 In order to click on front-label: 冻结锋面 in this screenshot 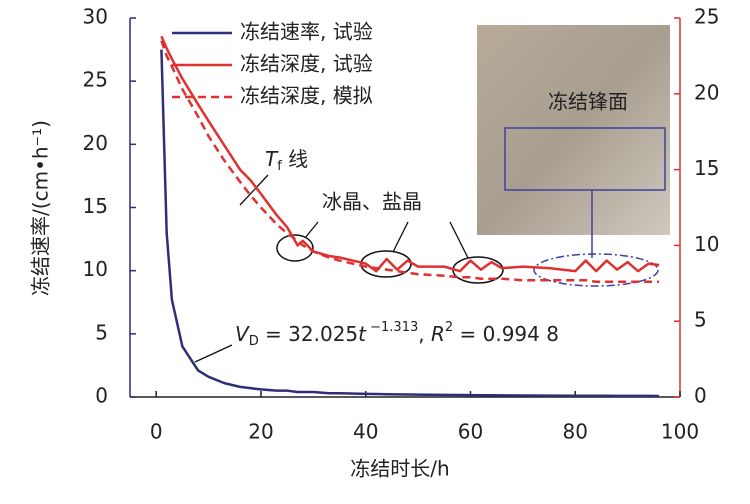, I will do `click(588, 102)`.